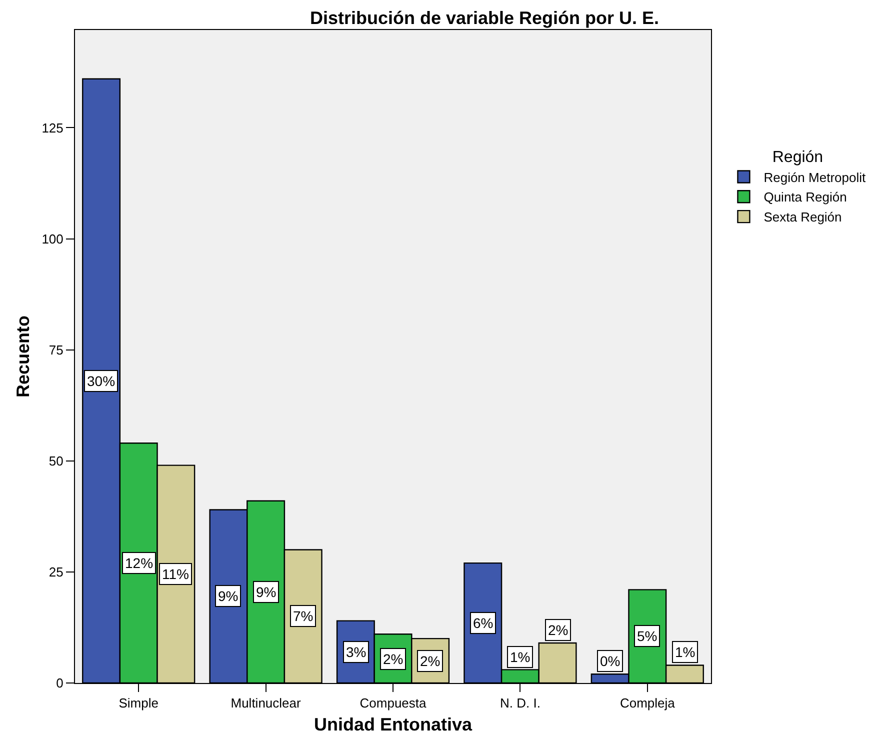 This screenshot has height=746, width=889. I want to click on y-axis-title: Recuento, so click(23, 356).